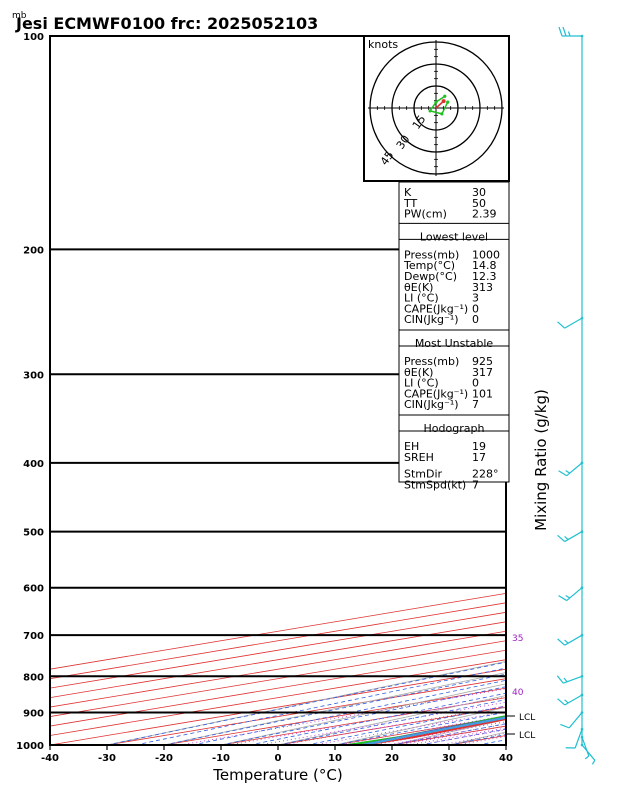 The height and width of the screenshot is (800, 618). What do you see at coordinates (418, 287) in the screenshot?
I see `table-row-label: θE(K)` at bounding box center [418, 287].